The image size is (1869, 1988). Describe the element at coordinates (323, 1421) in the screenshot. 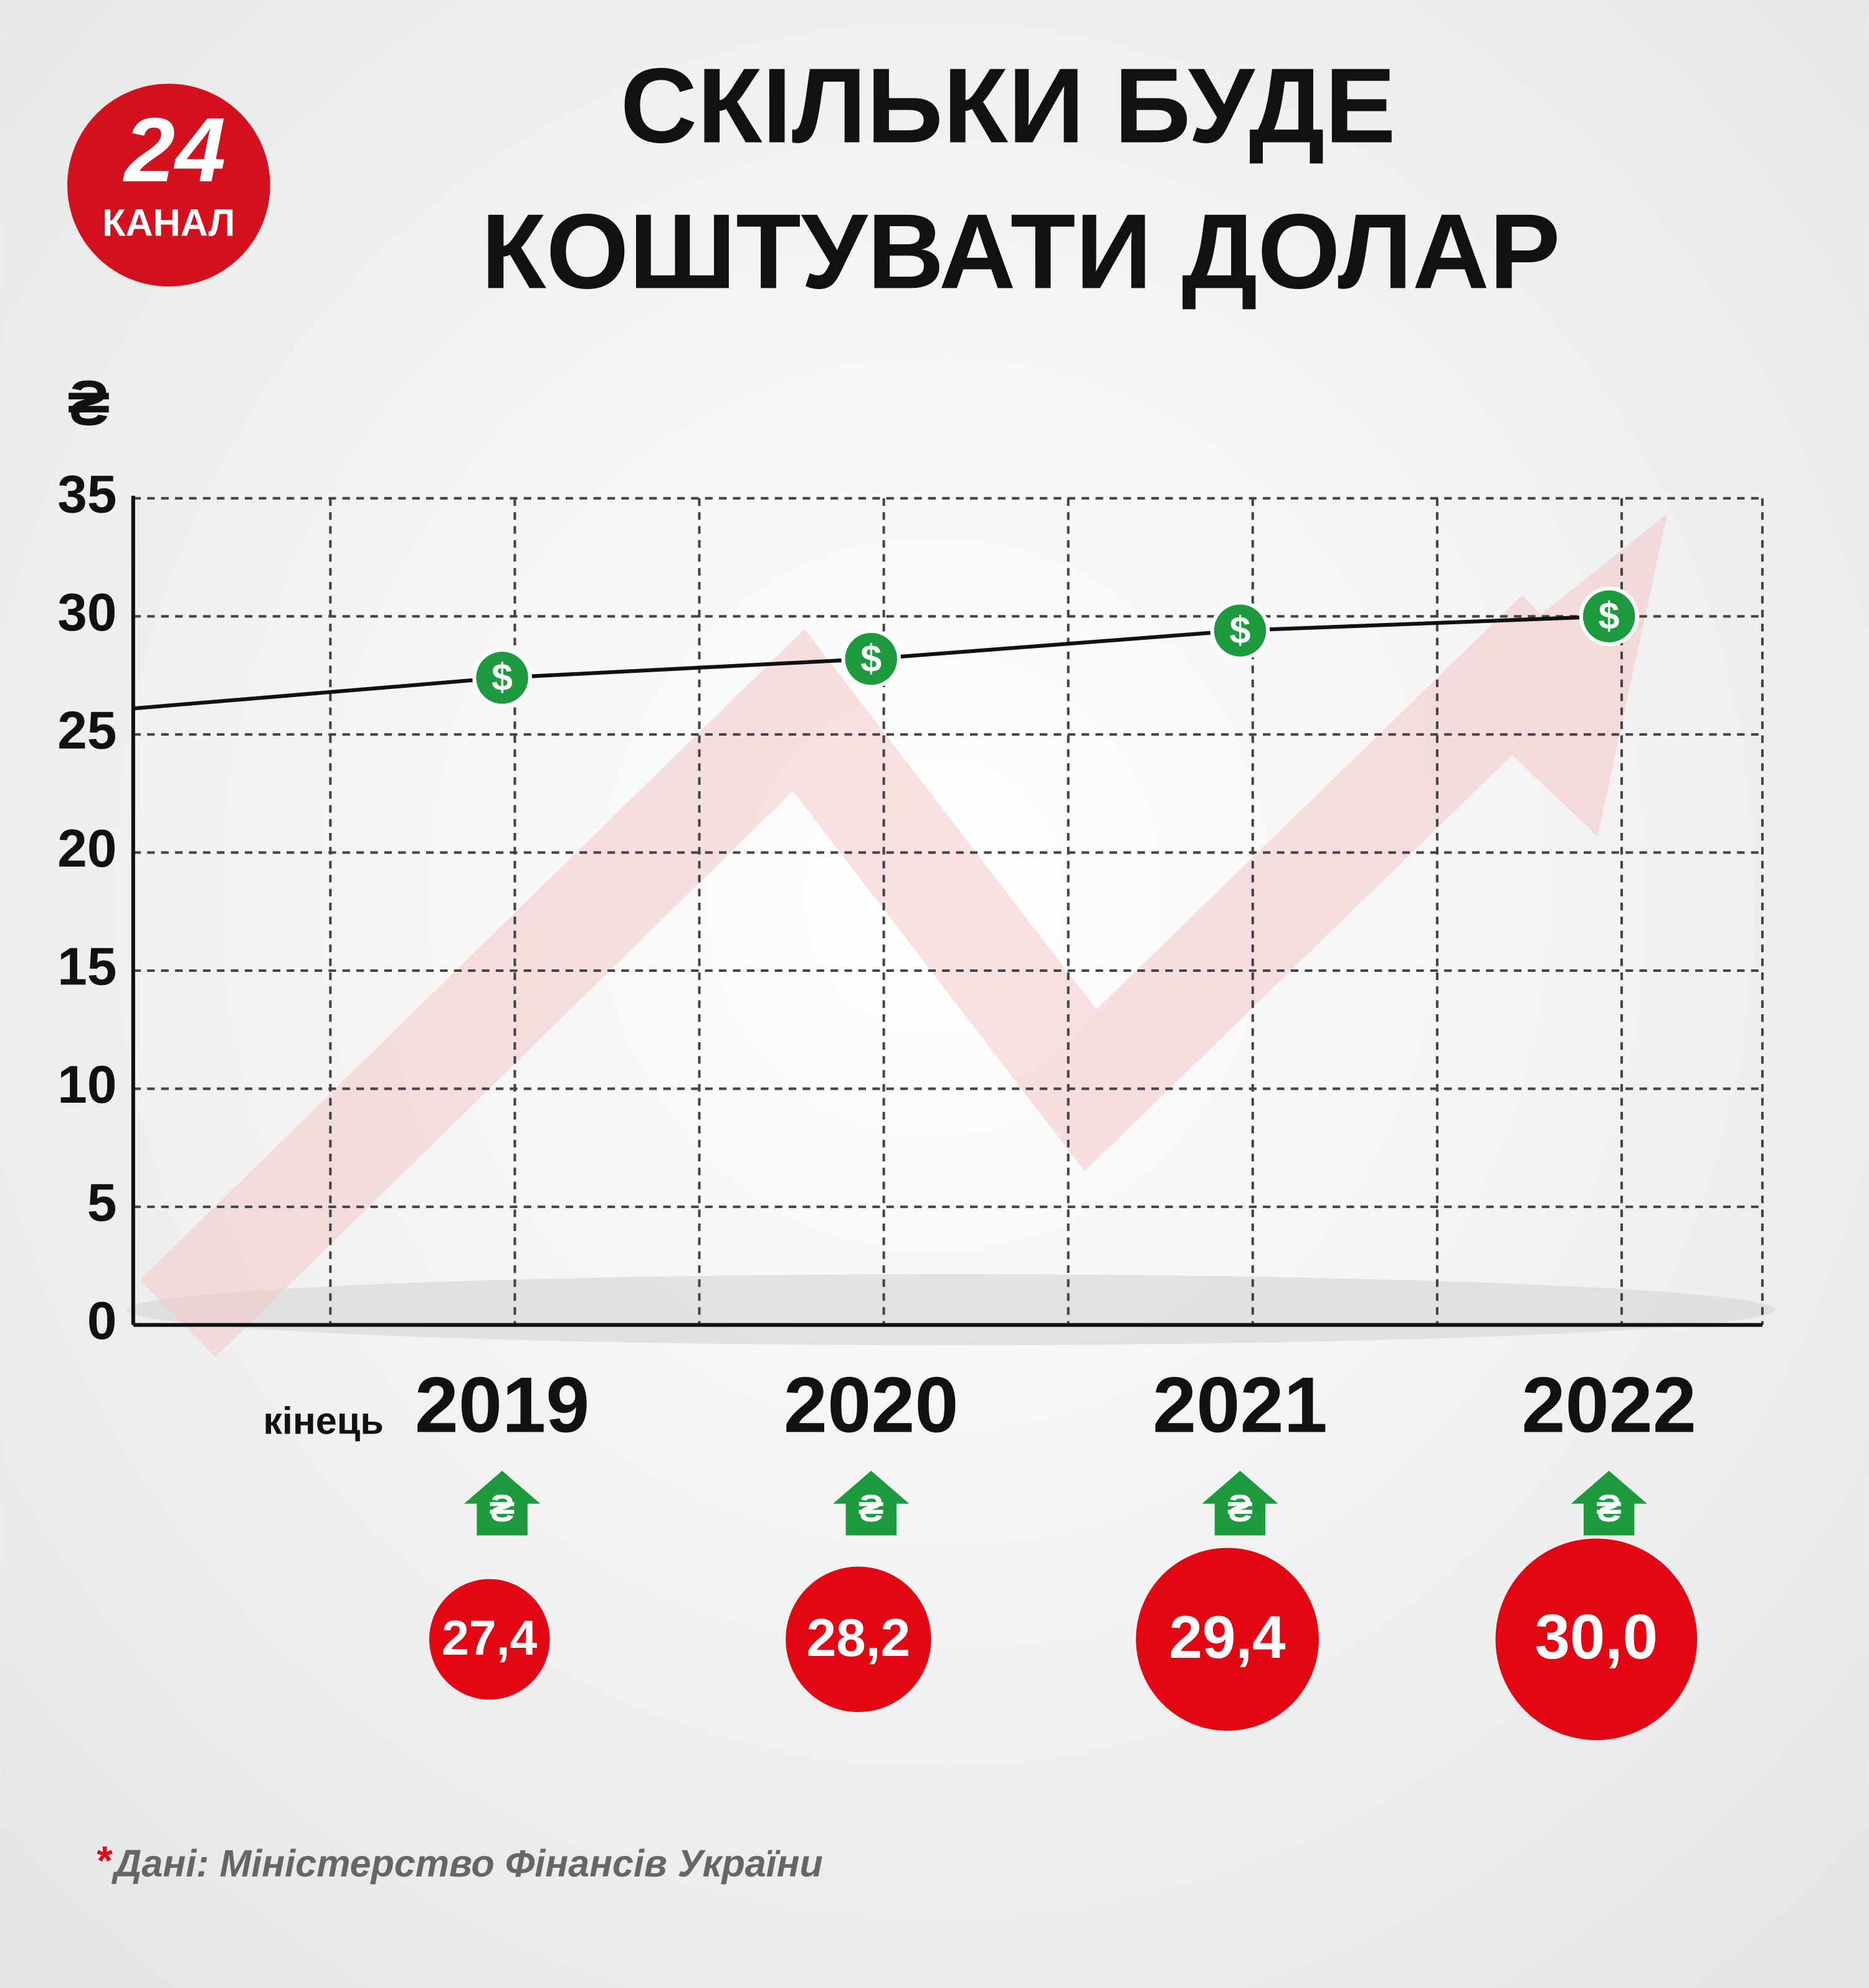

I see `x-prefix-label: кінець` at that location.